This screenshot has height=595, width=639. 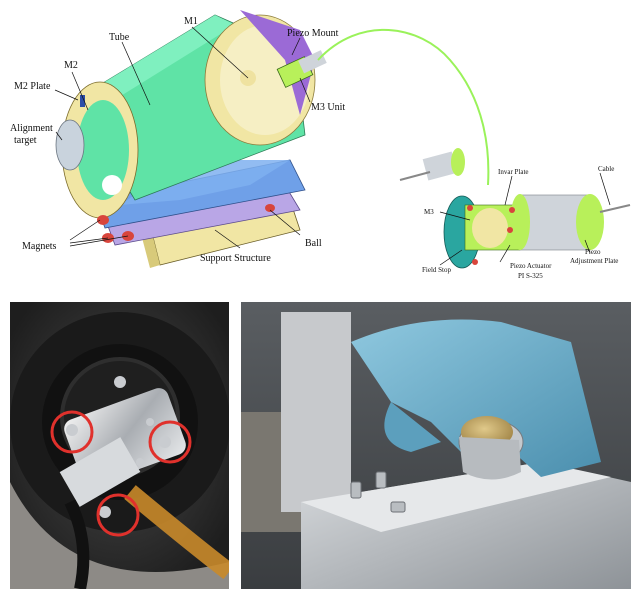 What do you see at coordinates (71, 65) in the screenshot?
I see `label-m2: M2` at bounding box center [71, 65].